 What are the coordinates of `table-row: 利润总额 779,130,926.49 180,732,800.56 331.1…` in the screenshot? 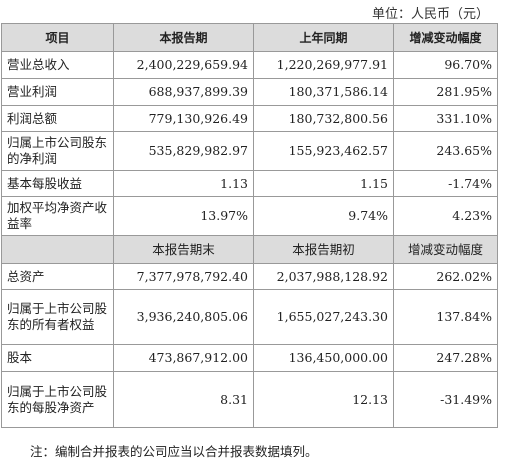 It's located at (249, 118).